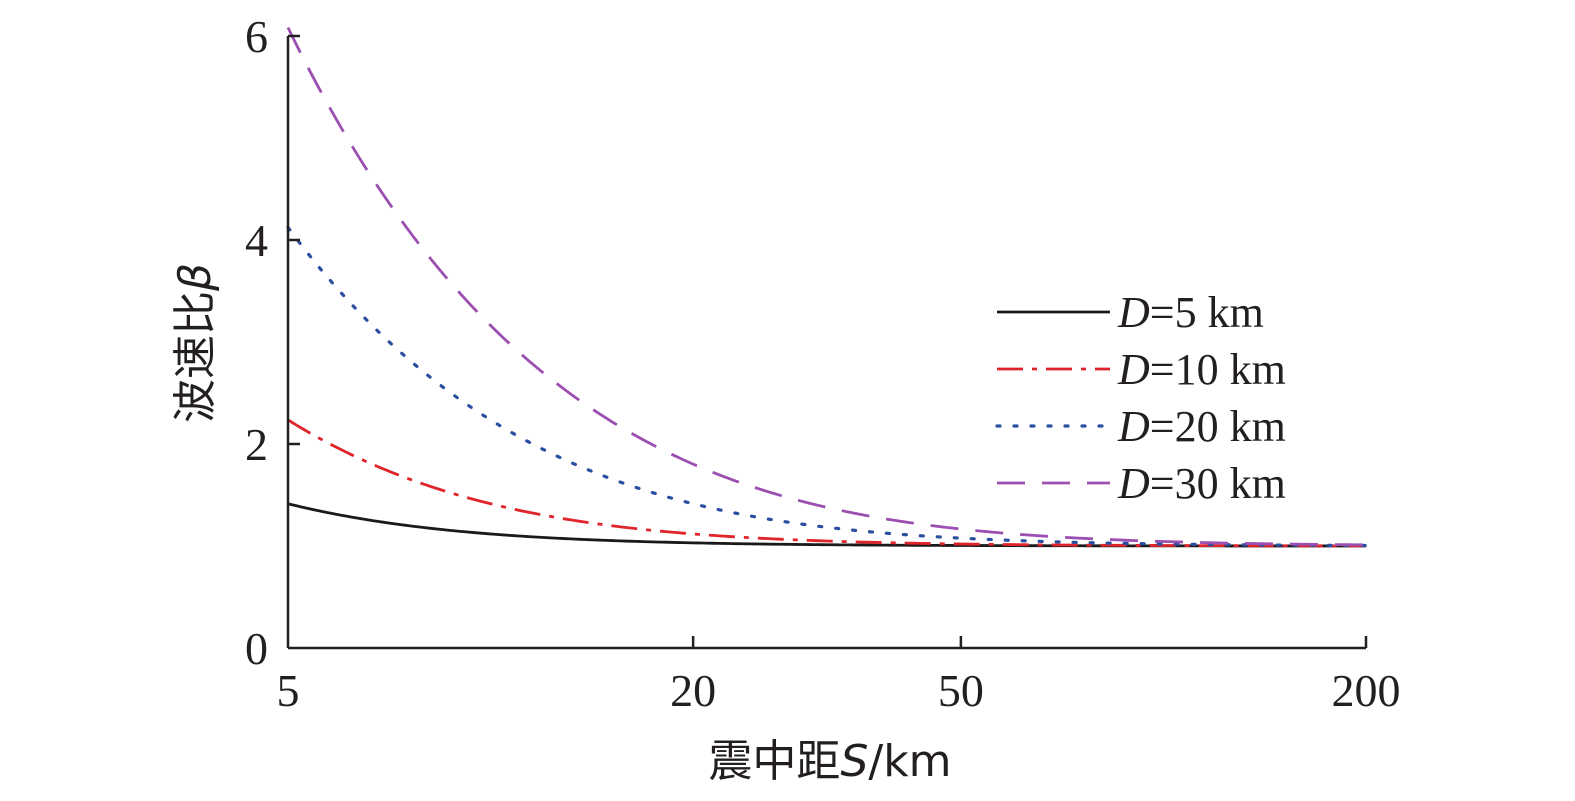  I want to click on x-tick-label: 50, so click(961, 690).